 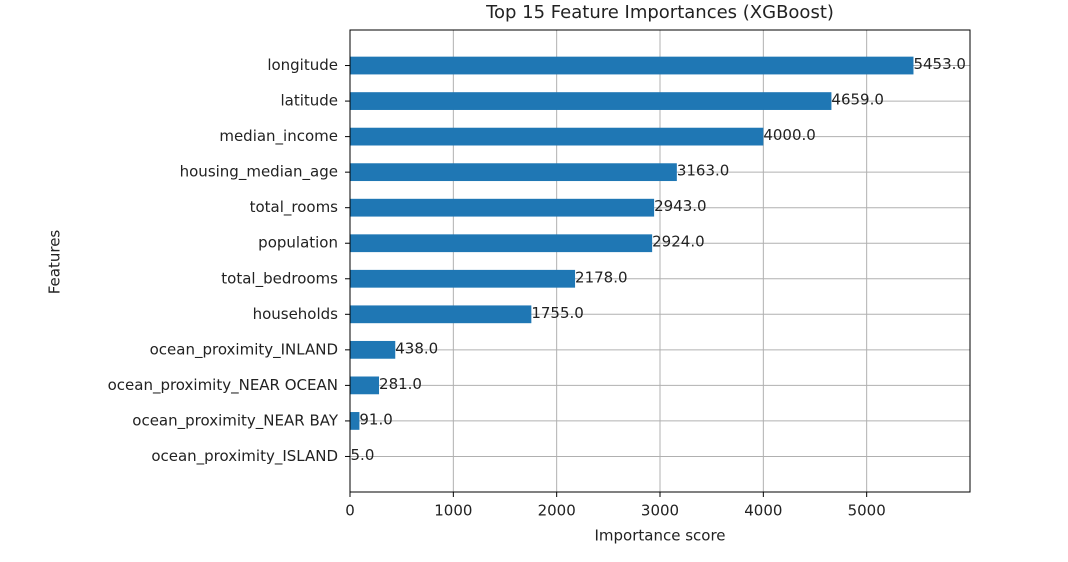 I want to click on x-tick-label: 2000, so click(x=557, y=511).